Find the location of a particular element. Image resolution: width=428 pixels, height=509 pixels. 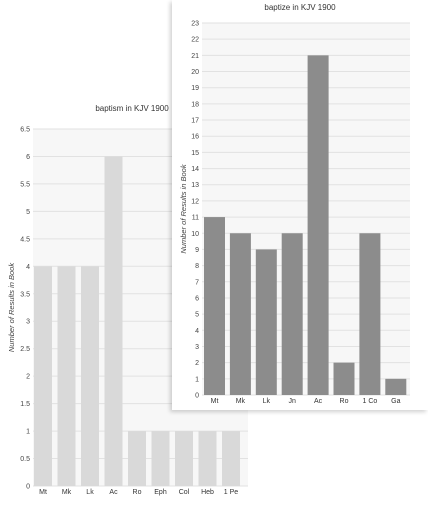

bar-heb is located at coordinates (207, 458).